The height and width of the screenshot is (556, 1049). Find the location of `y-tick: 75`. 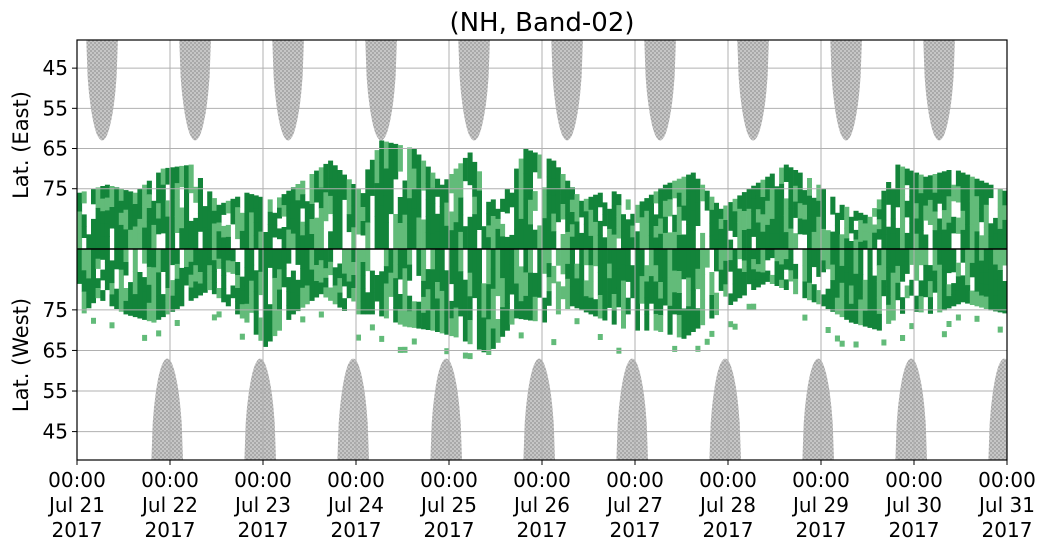

y-tick: 75 is located at coordinates (60, 189).